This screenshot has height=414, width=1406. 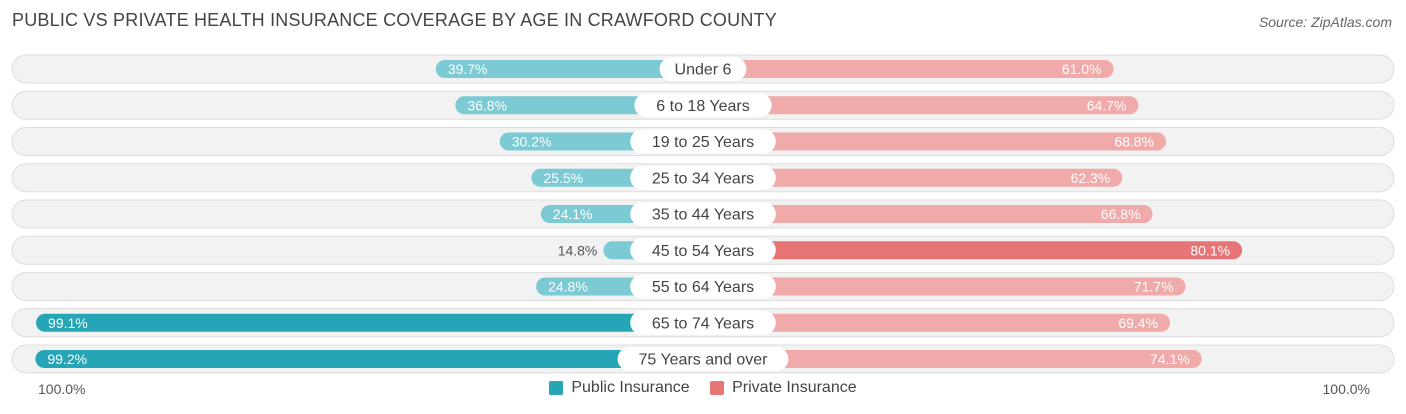 I want to click on legend-label-public: Public Insurance, so click(x=630, y=387).